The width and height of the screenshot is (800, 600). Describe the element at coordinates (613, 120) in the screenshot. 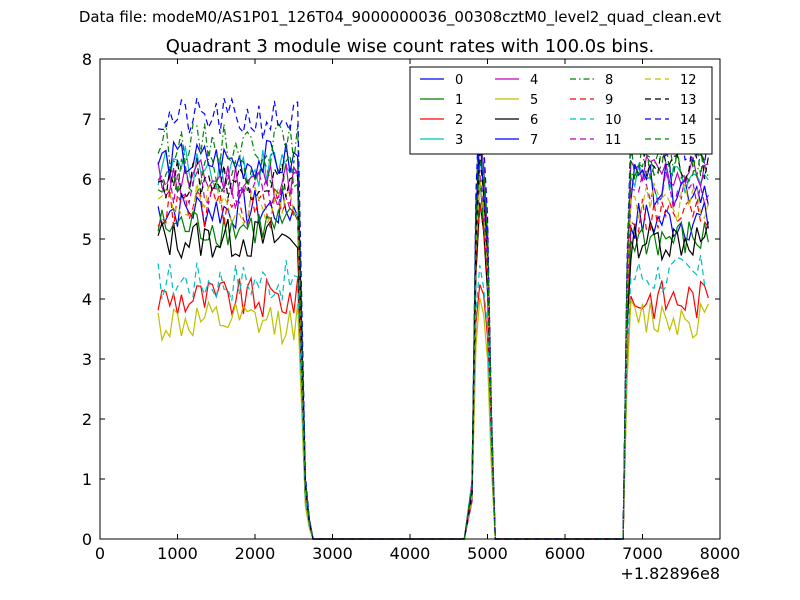

I see `legend-label-10: 10` at that location.